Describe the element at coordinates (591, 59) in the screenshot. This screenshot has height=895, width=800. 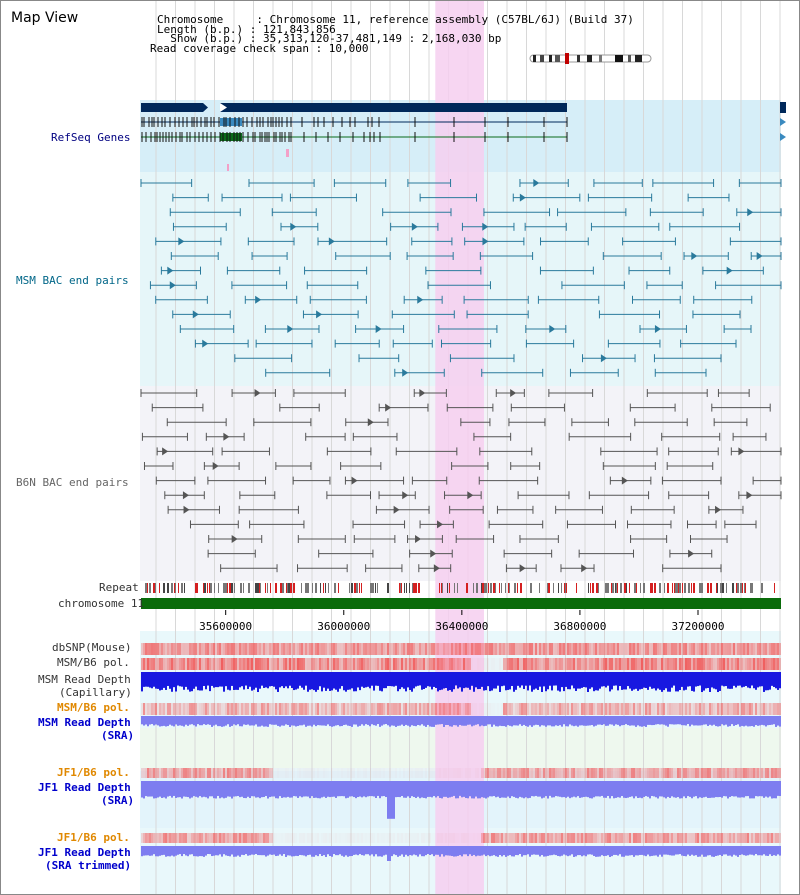
I see `chromosome-ideogram` at that location.